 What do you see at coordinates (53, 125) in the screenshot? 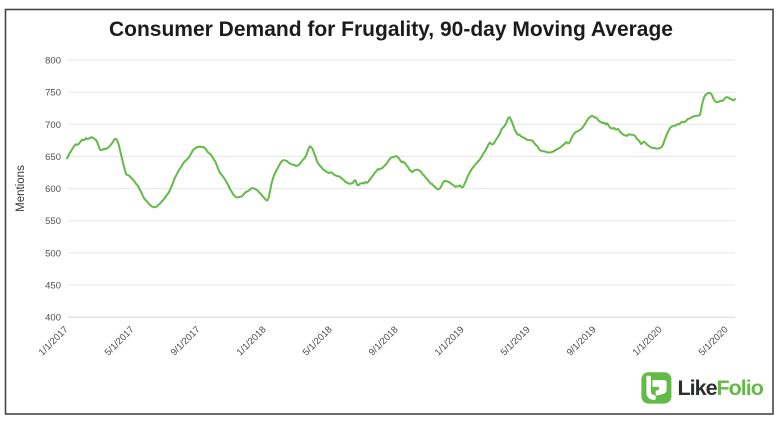
I see `svg-text: 700` at bounding box center [53, 125].